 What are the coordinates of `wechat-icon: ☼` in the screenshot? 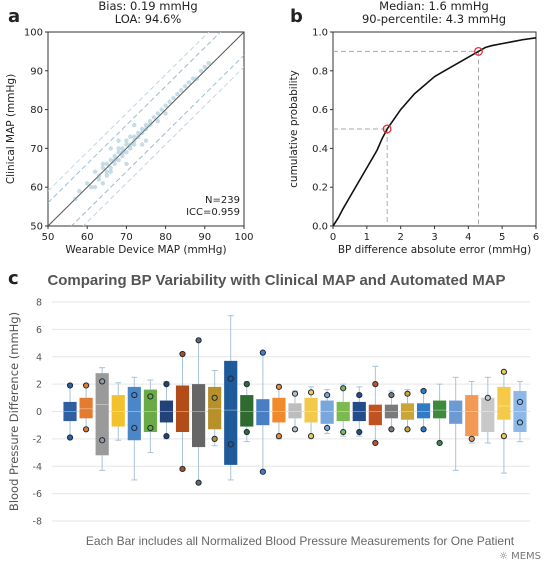 It's located at (503, 556).